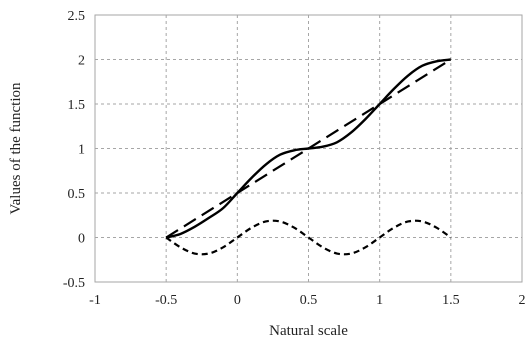  What do you see at coordinates (16, 148) in the screenshot?
I see `y-axis-title: Values of the function` at bounding box center [16, 148].